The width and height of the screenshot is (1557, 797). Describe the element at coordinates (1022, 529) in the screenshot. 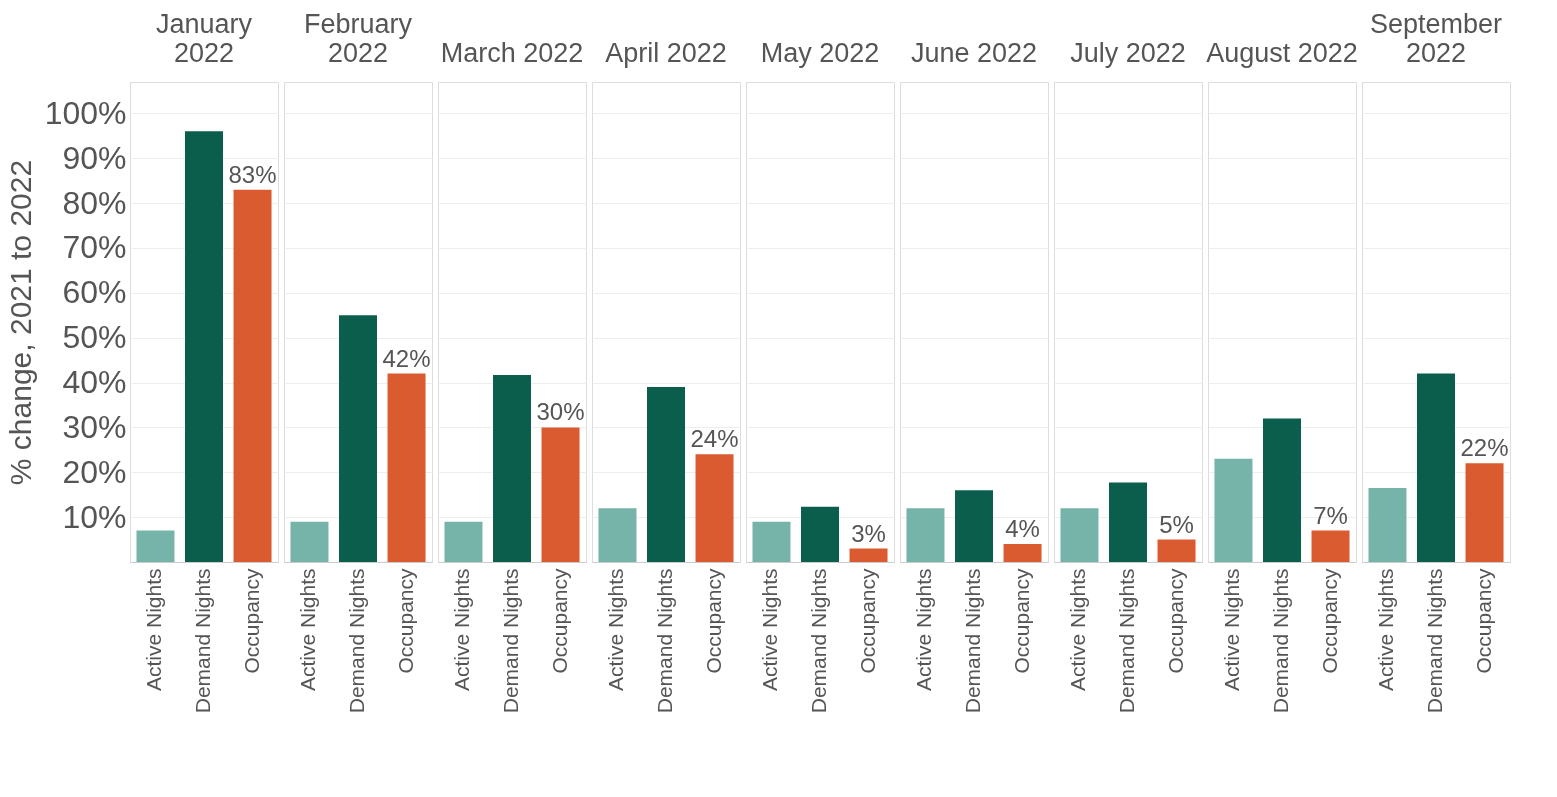

I see `data-label: 4%` at that location.